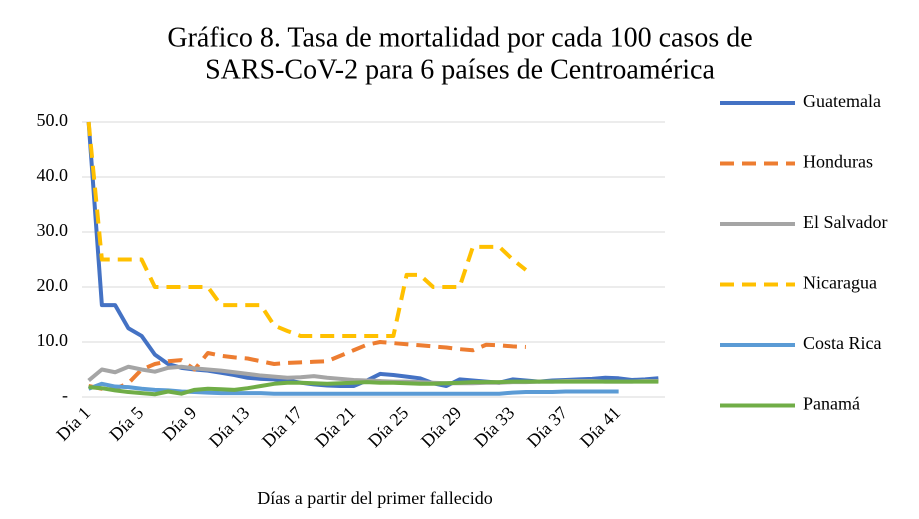  Describe the element at coordinates (53, 175) in the screenshot. I see `y-tick-label: 40.0` at that location.